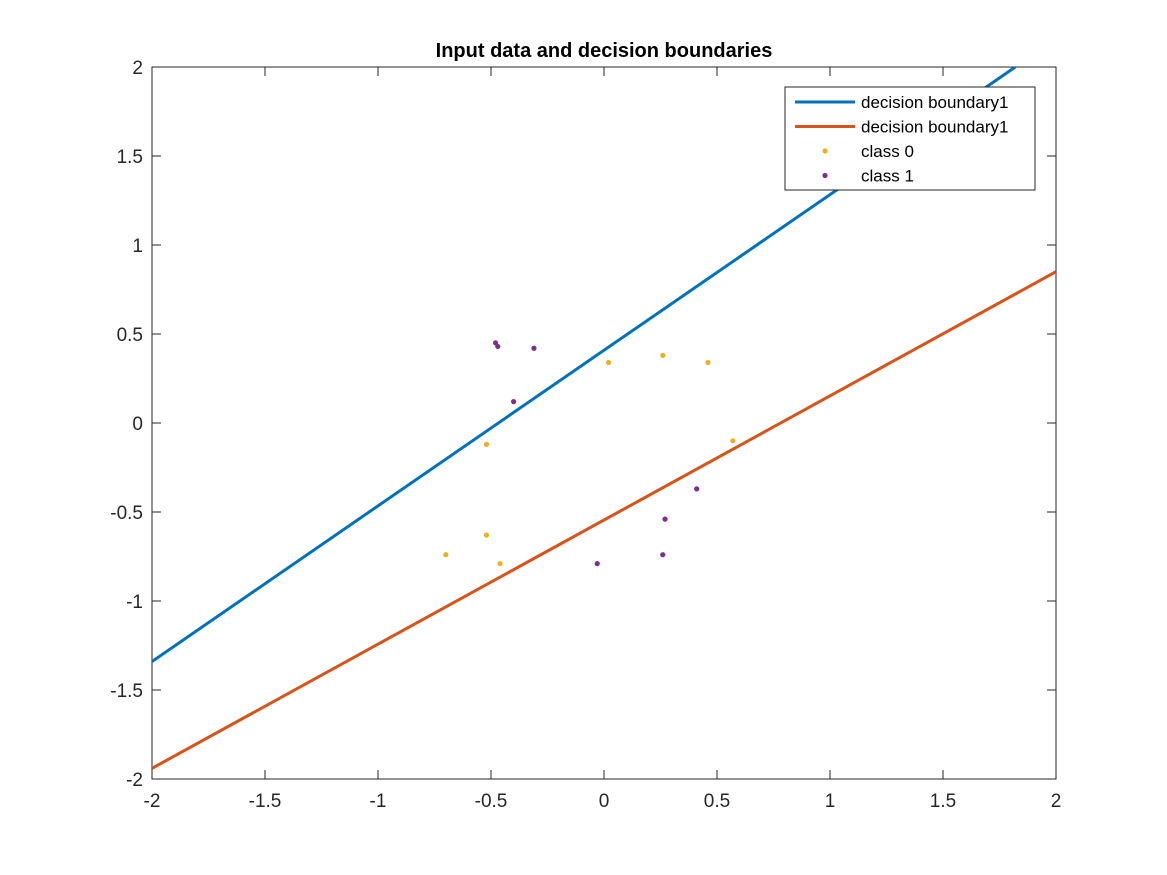  Describe the element at coordinates (152, 801) in the screenshot. I see `x-tick-label: -2` at that location.